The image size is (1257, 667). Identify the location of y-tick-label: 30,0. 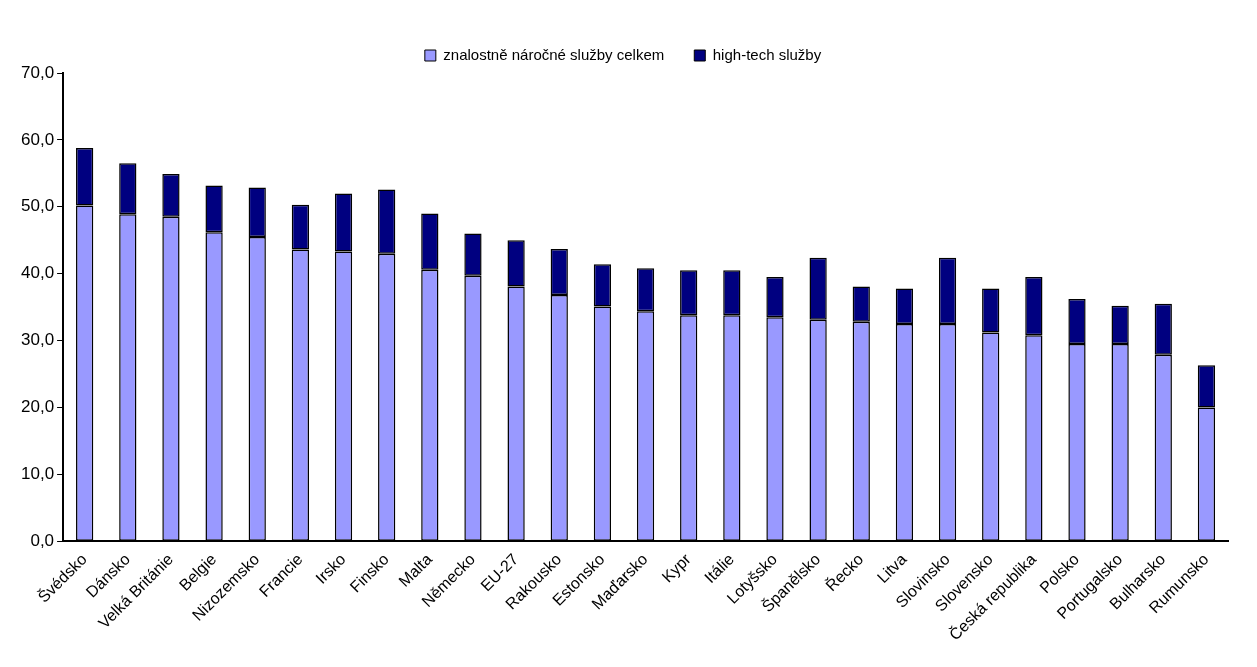
(37, 340).